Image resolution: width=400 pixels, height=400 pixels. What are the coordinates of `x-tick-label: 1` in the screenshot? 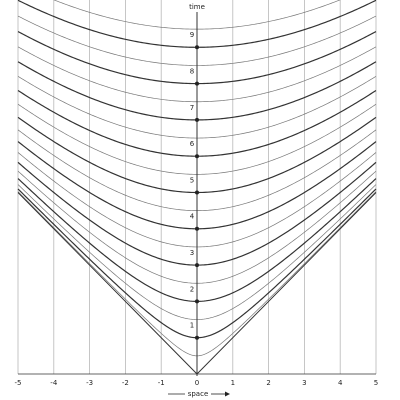 It's located at (233, 383).